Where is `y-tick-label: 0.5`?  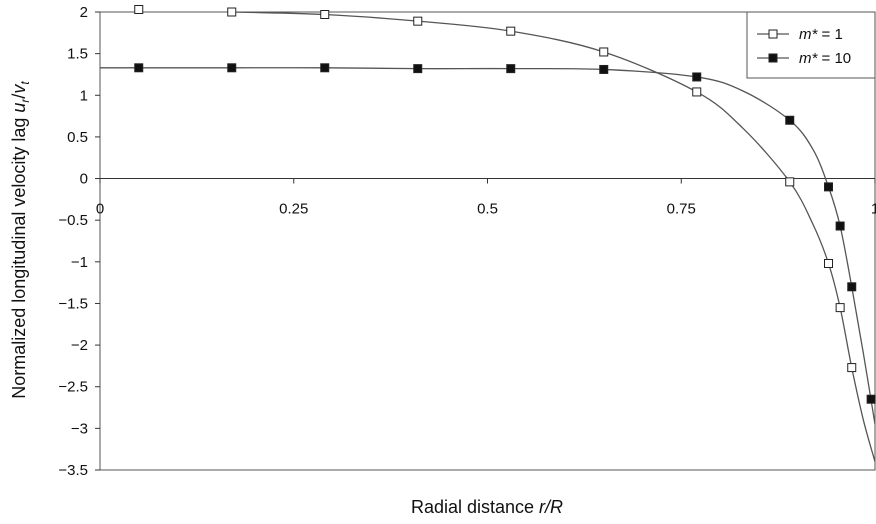 y-tick-label: 0.5 is located at coordinates (77, 137).